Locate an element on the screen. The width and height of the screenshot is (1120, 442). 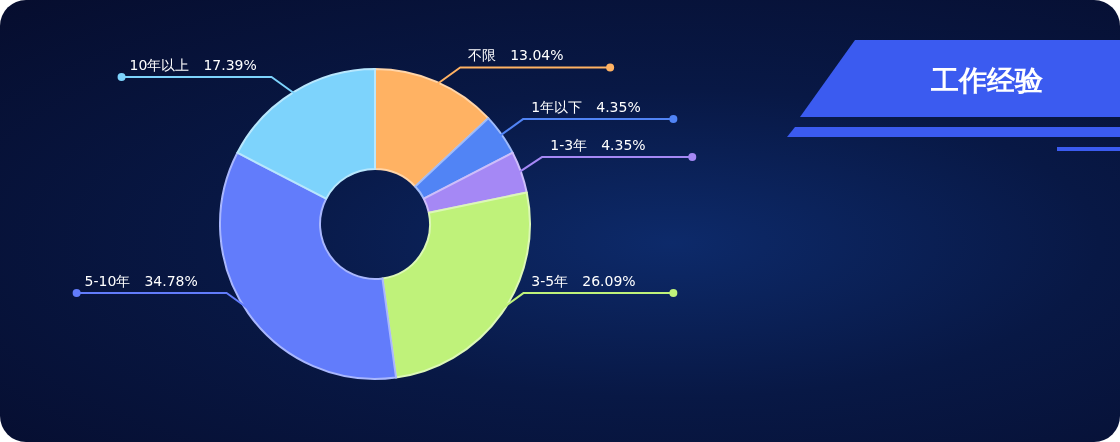
data-label: 26.09% is located at coordinates (609, 281).